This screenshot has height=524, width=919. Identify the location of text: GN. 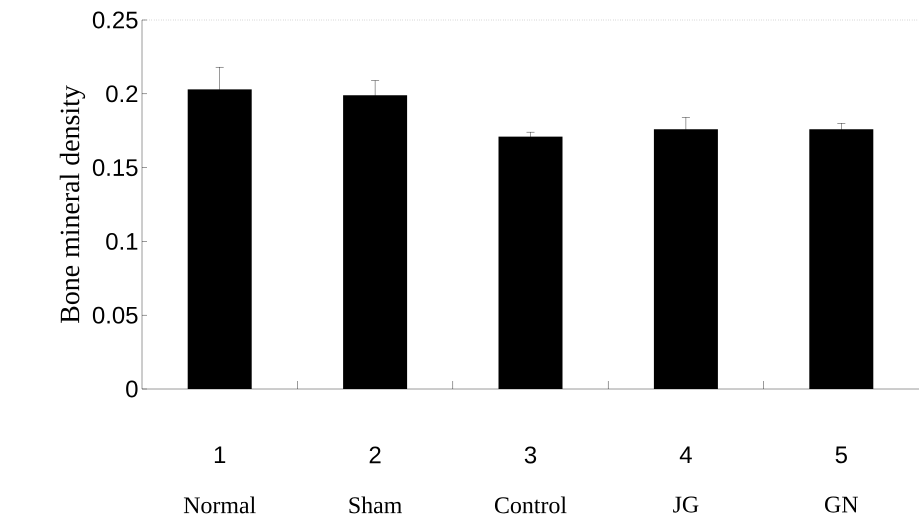
(841, 504).